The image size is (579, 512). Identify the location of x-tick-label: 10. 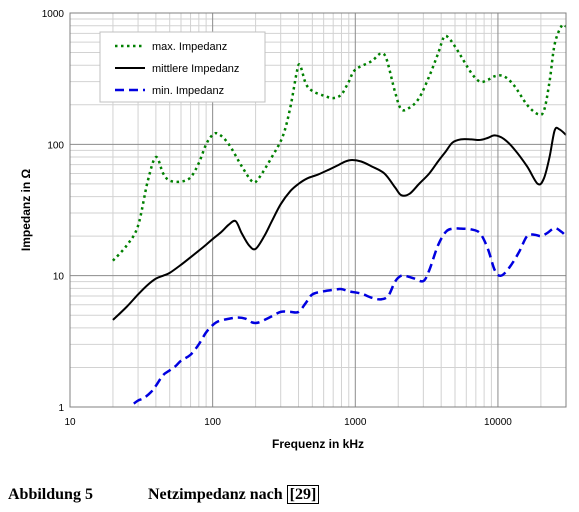
(70, 422).